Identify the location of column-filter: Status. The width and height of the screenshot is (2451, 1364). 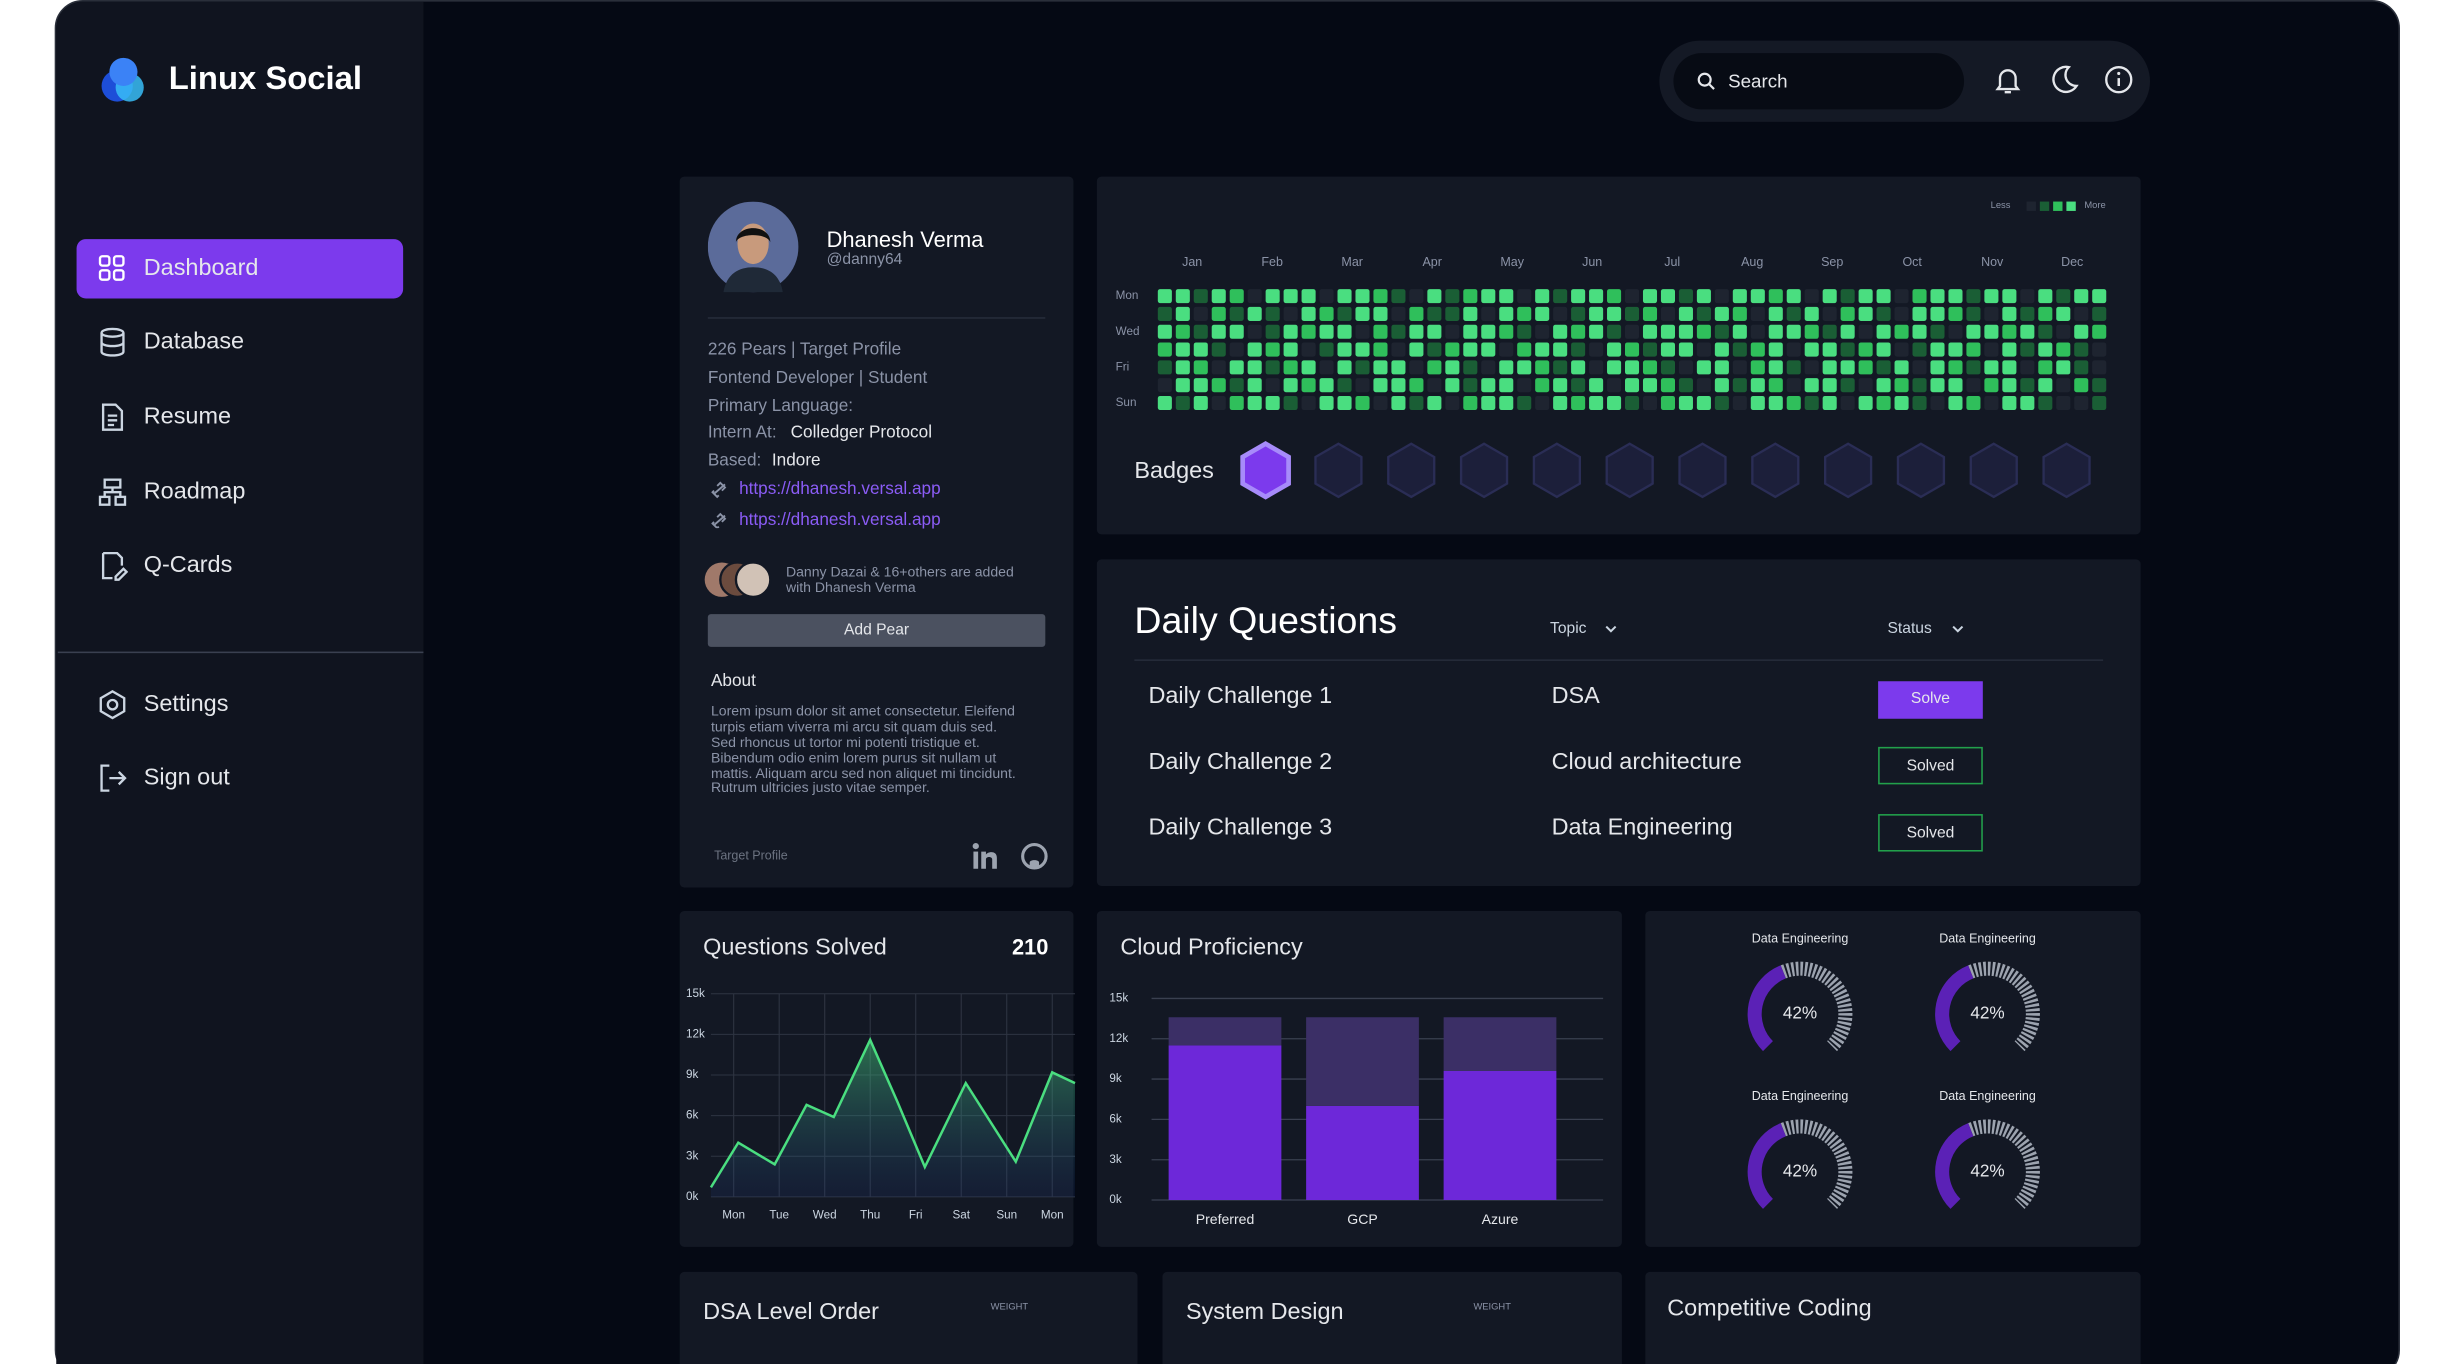
(1909, 629).